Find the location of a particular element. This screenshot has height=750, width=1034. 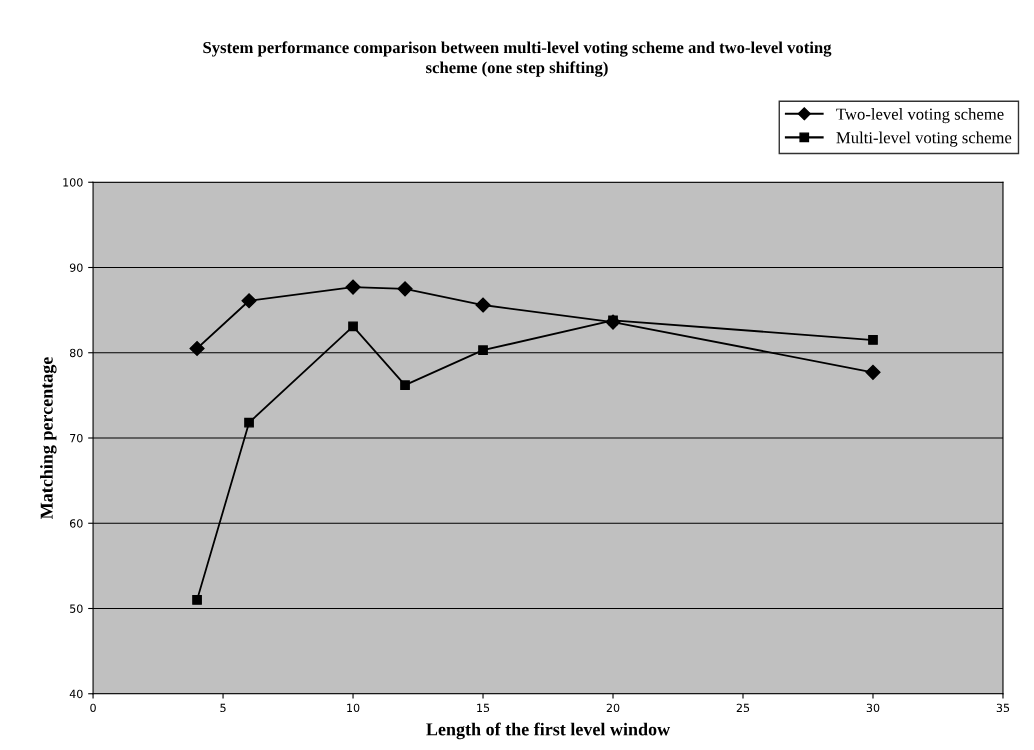

legend-label: Two-level voting scheme is located at coordinates (920, 116).